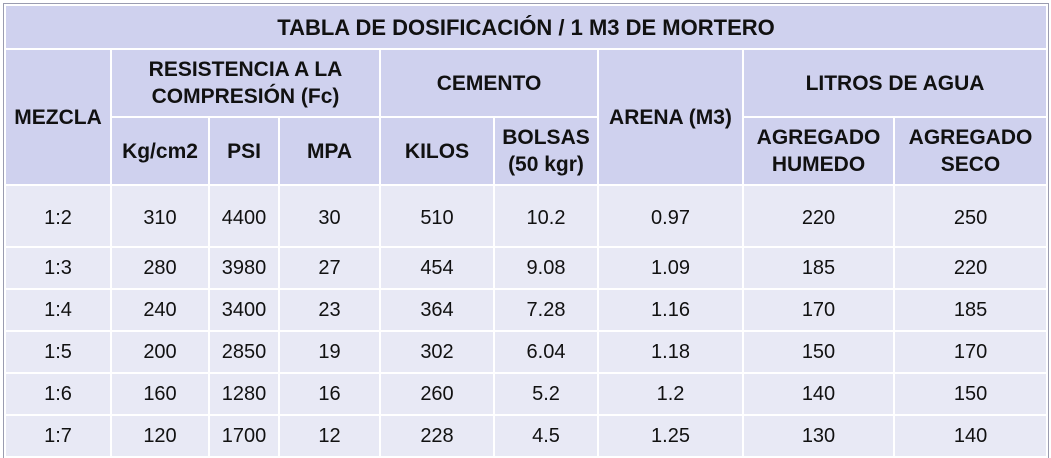  What do you see at coordinates (160, 394) in the screenshot?
I see `table-cell: 160` at bounding box center [160, 394].